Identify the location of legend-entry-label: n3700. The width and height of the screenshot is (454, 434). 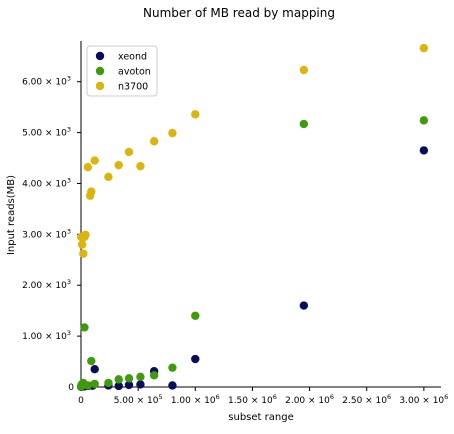
(133, 87).